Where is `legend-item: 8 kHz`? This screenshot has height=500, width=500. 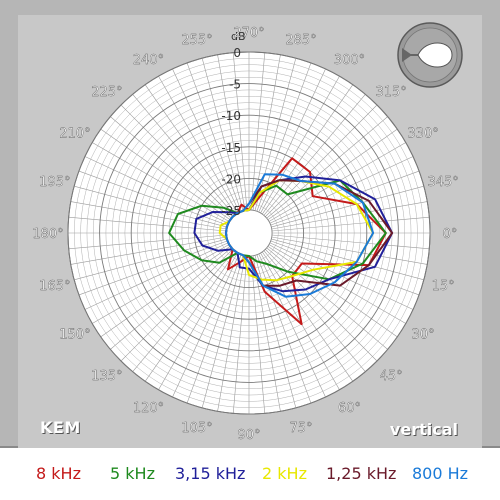 legend-item: 8 kHz is located at coordinates (58, 473).